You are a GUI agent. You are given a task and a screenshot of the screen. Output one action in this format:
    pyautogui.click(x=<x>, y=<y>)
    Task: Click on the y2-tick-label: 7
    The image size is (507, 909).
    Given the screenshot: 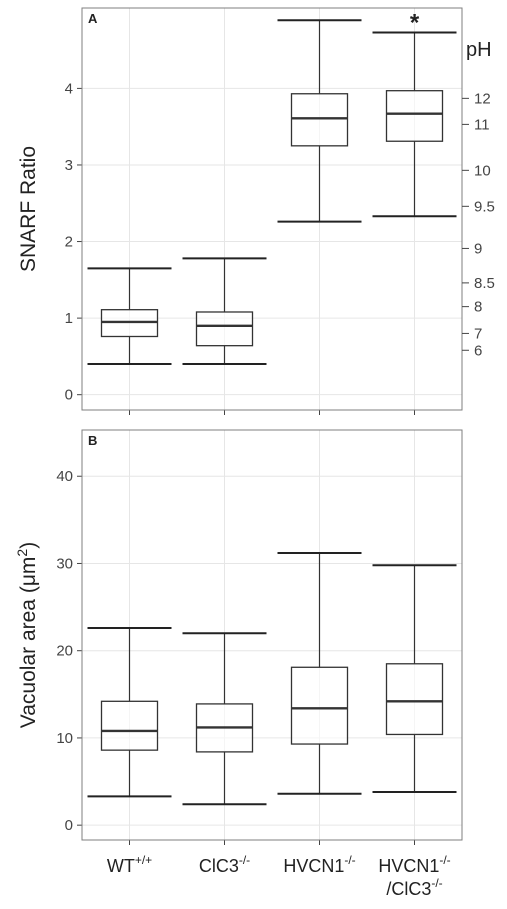 What is the action you would take?
    pyautogui.click(x=478, y=333)
    